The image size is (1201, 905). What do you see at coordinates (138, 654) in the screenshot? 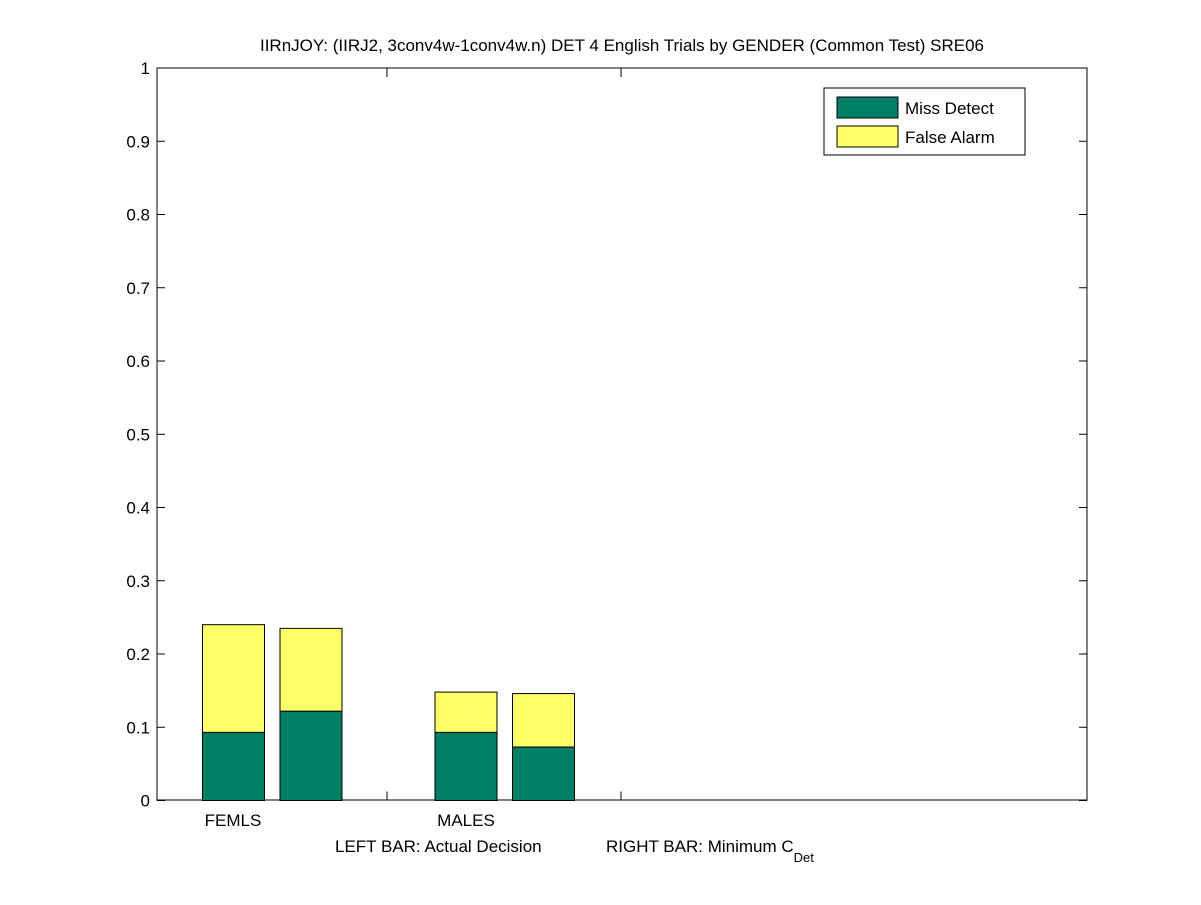
I see `y-tick-label: 0.2` at bounding box center [138, 654].